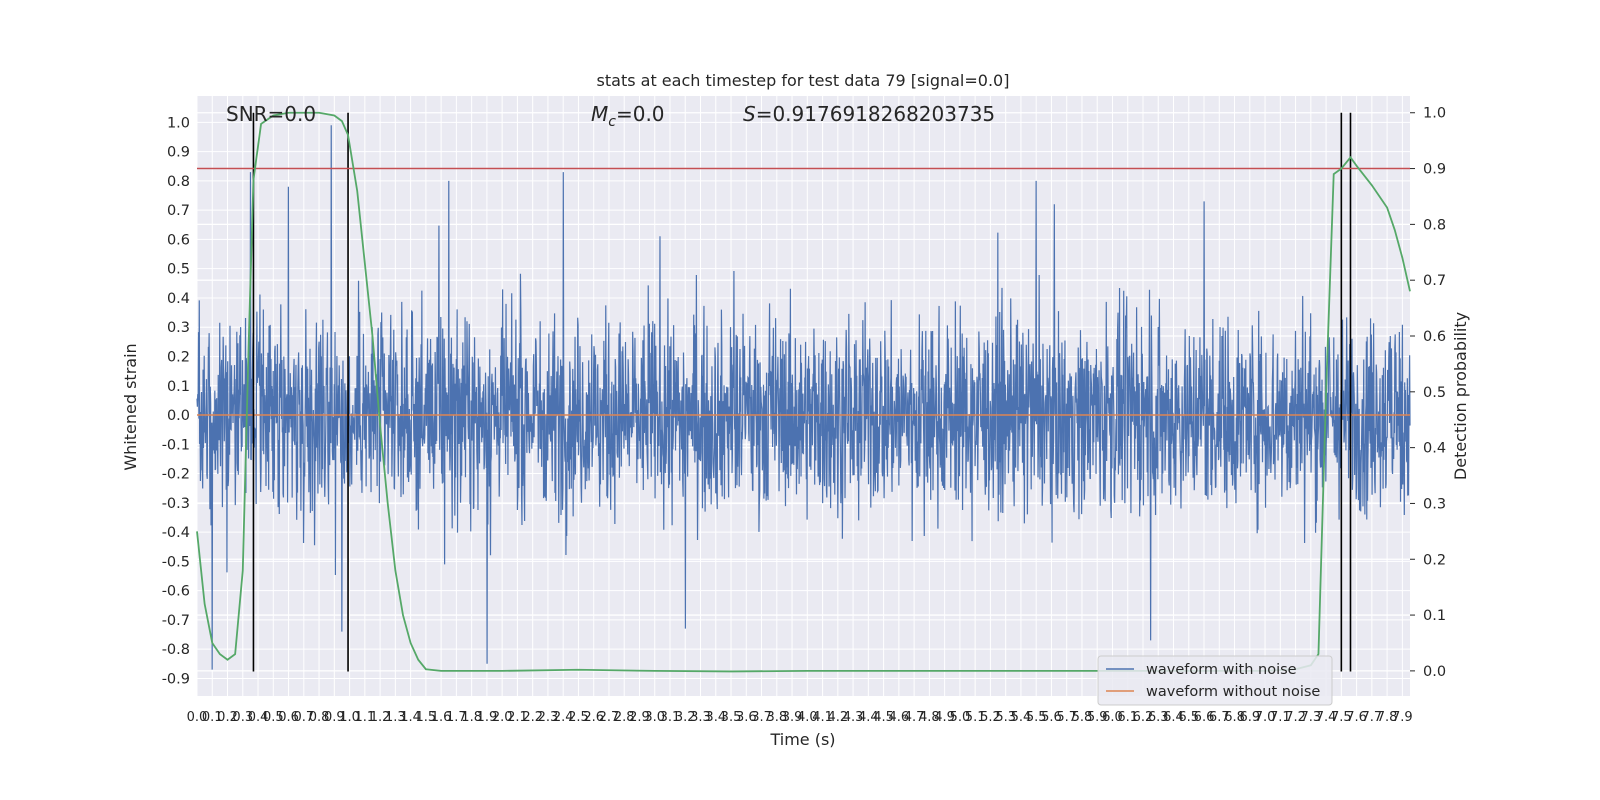 The height and width of the screenshot is (800, 1600). What do you see at coordinates (822, 717) in the screenshot?
I see `x-tick-label: 4.1` at bounding box center [822, 717].